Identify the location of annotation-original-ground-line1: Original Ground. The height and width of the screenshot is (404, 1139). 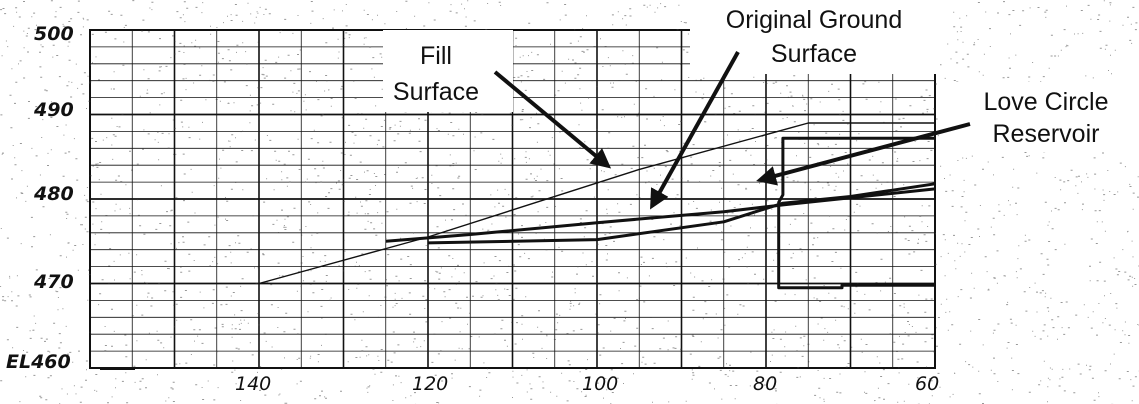
(814, 20).